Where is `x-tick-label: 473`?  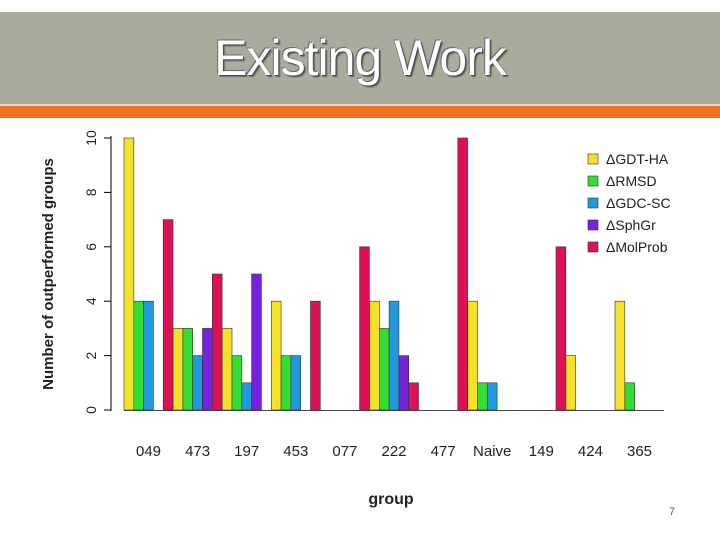
x-tick-label: 473 is located at coordinates (197, 451).